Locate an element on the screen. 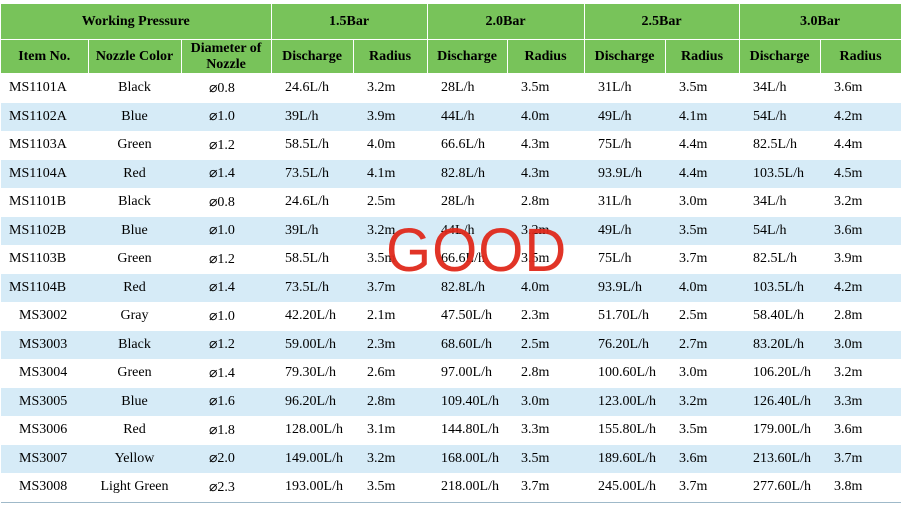  discharge-3-0bar-cell: 34L/h is located at coordinates (770, 202).